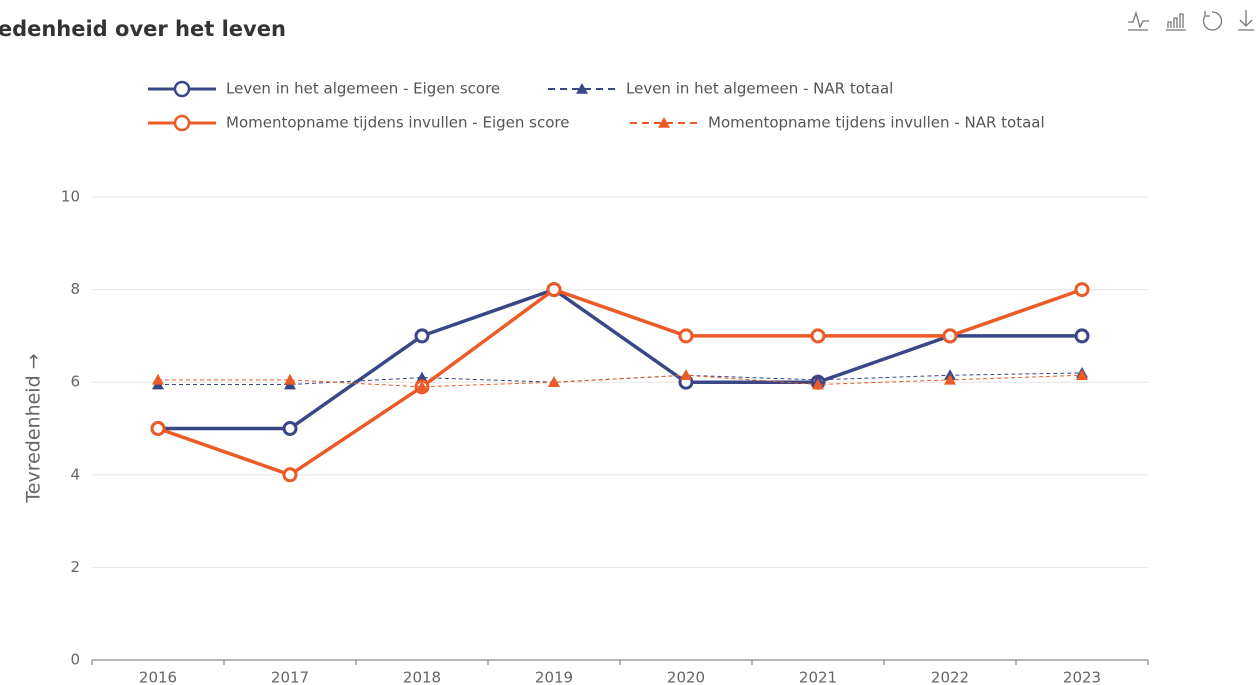  Describe the element at coordinates (70, 197) in the screenshot. I see `y-tick-label: 10` at that location.